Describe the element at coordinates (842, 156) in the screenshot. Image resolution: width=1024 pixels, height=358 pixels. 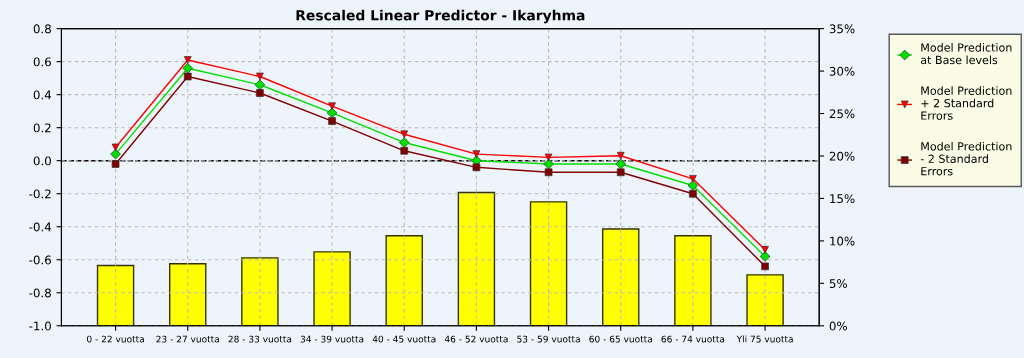
I see `y2-tick-label: 20%` at that location.